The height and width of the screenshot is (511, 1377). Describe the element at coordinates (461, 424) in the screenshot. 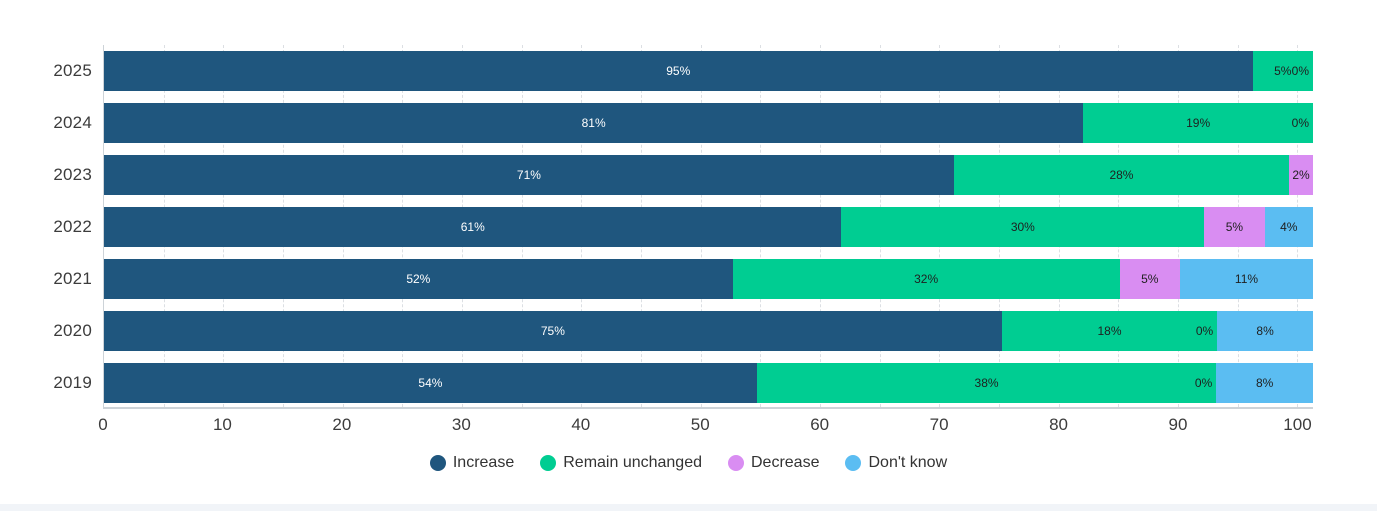

I see `x-axis-tick-label: 30` at that location.